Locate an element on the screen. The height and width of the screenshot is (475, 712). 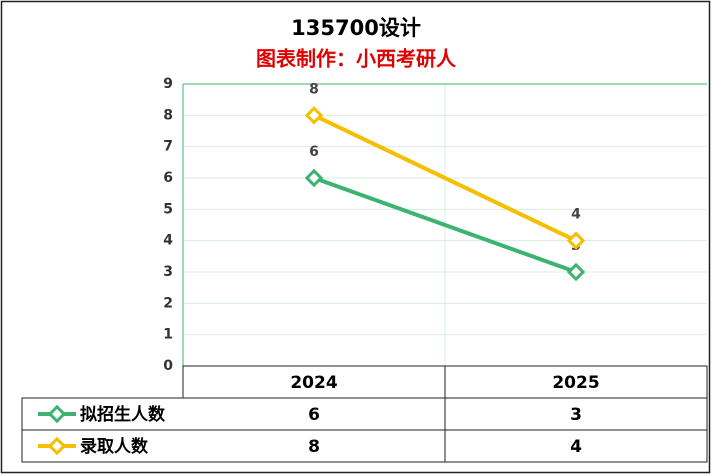
x-tick-label: 2024 is located at coordinates (313, 383).